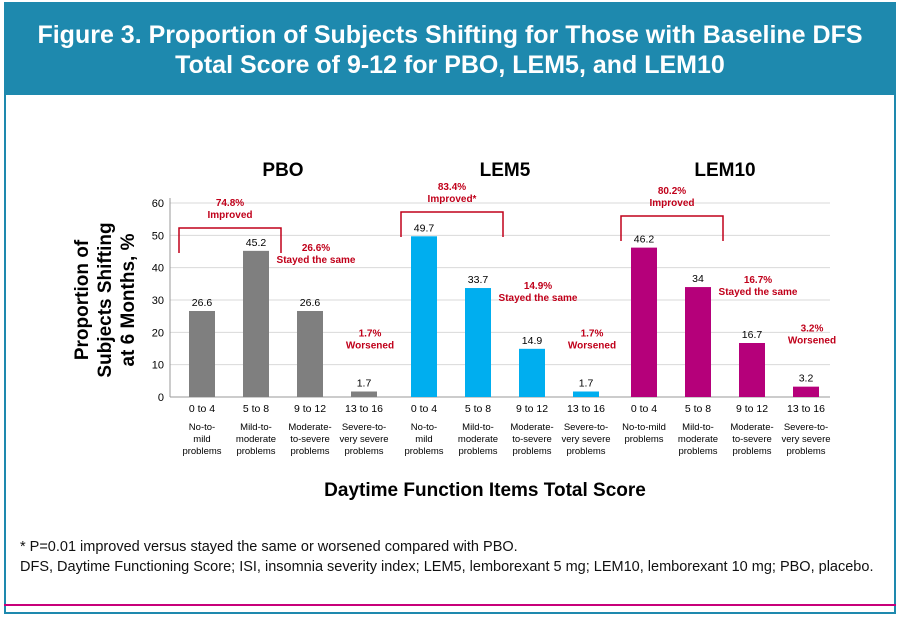 The width and height of the screenshot is (900, 618). I want to click on group-title: LEM10, so click(724, 170).